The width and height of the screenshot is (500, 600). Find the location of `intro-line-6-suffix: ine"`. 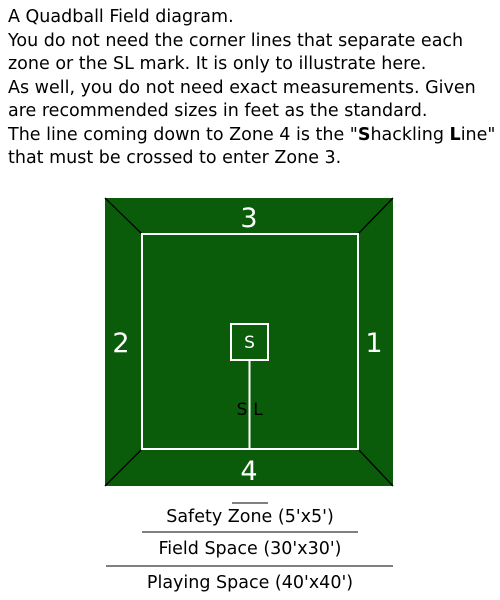

intro-line-6-suffix: ine" is located at coordinates (478, 134).